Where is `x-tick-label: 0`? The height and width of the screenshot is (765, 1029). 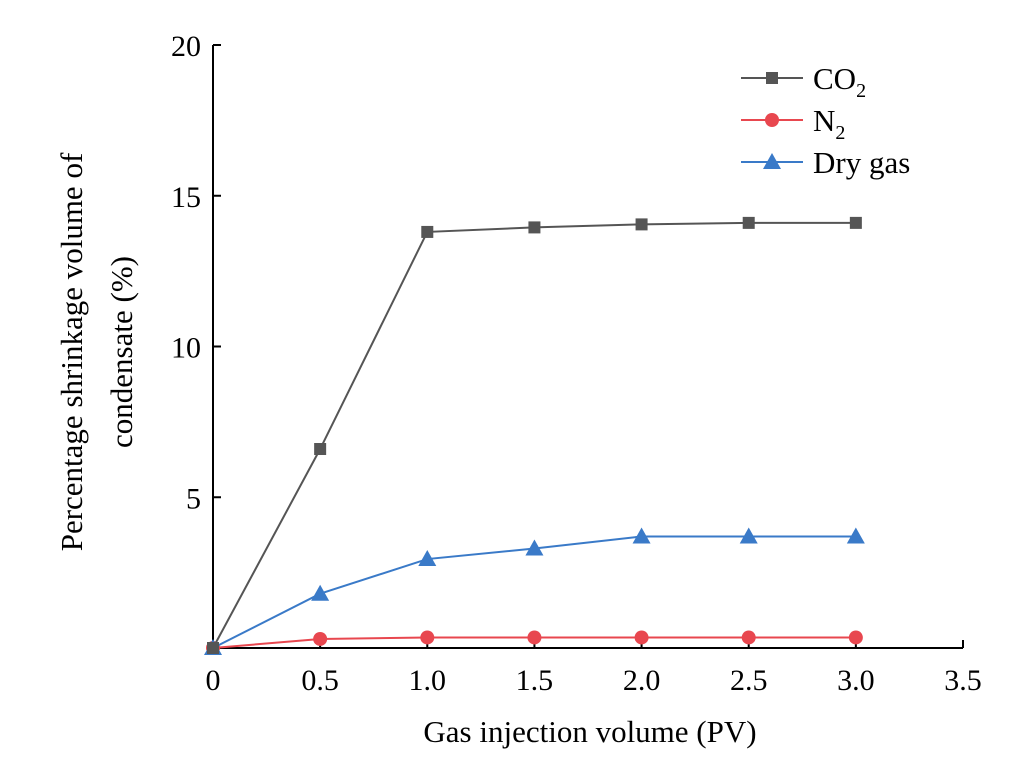 x-tick-label: 0 is located at coordinates (213, 680).